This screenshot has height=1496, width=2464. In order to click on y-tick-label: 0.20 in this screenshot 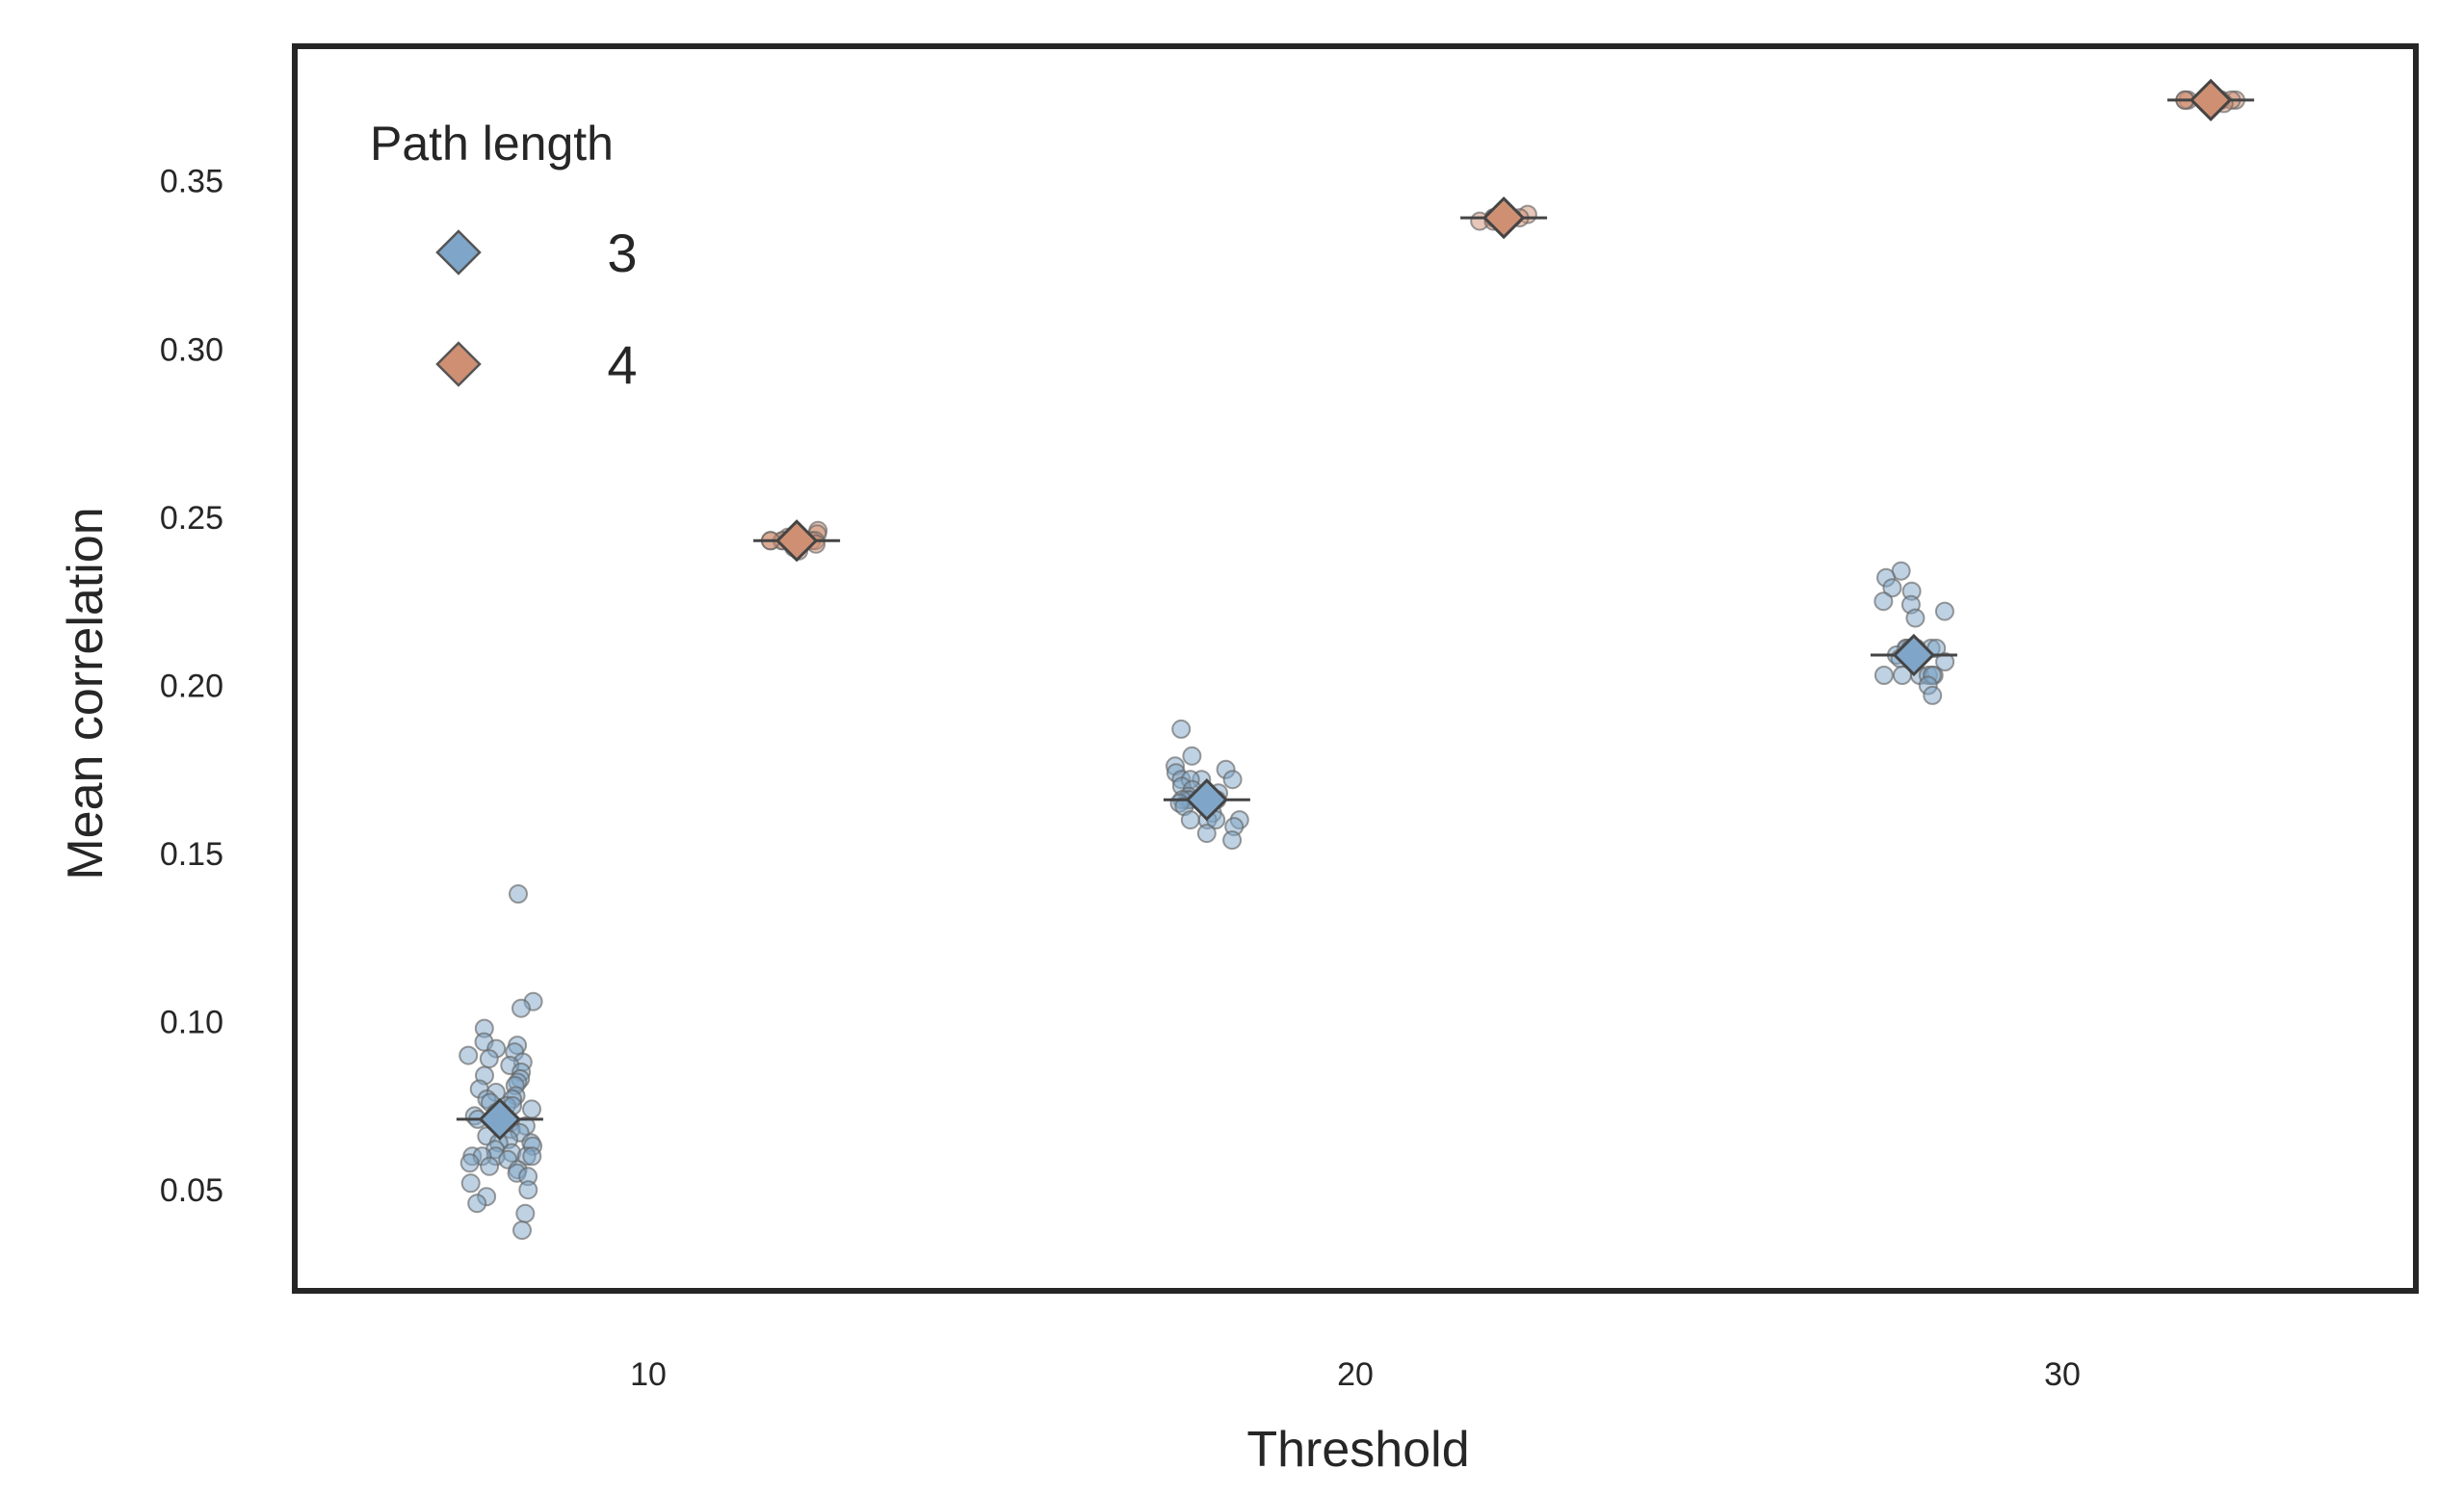, I will do `click(191, 687)`.